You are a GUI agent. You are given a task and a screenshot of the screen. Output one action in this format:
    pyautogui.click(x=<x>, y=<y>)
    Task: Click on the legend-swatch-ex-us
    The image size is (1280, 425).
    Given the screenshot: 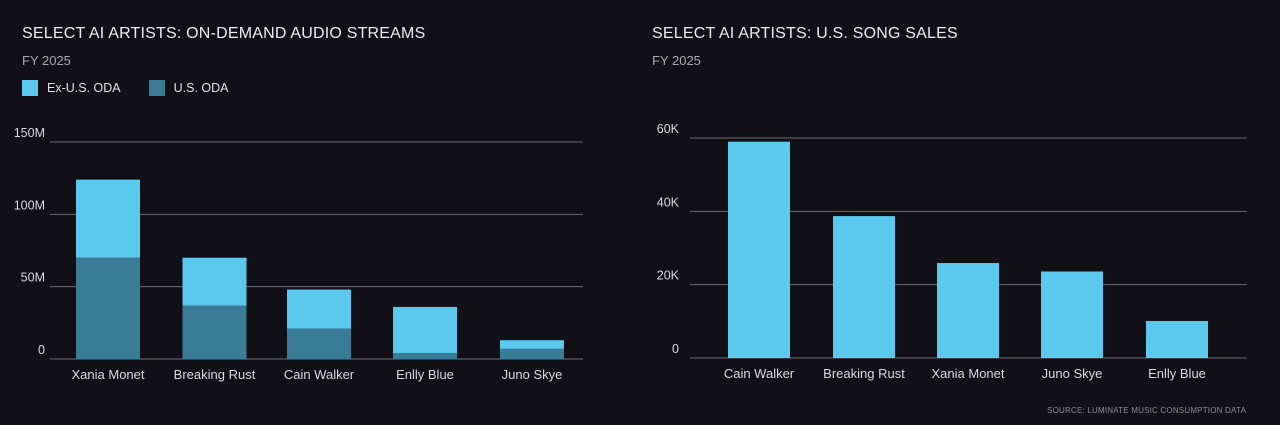 What is the action you would take?
    pyautogui.click(x=30, y=88)
    